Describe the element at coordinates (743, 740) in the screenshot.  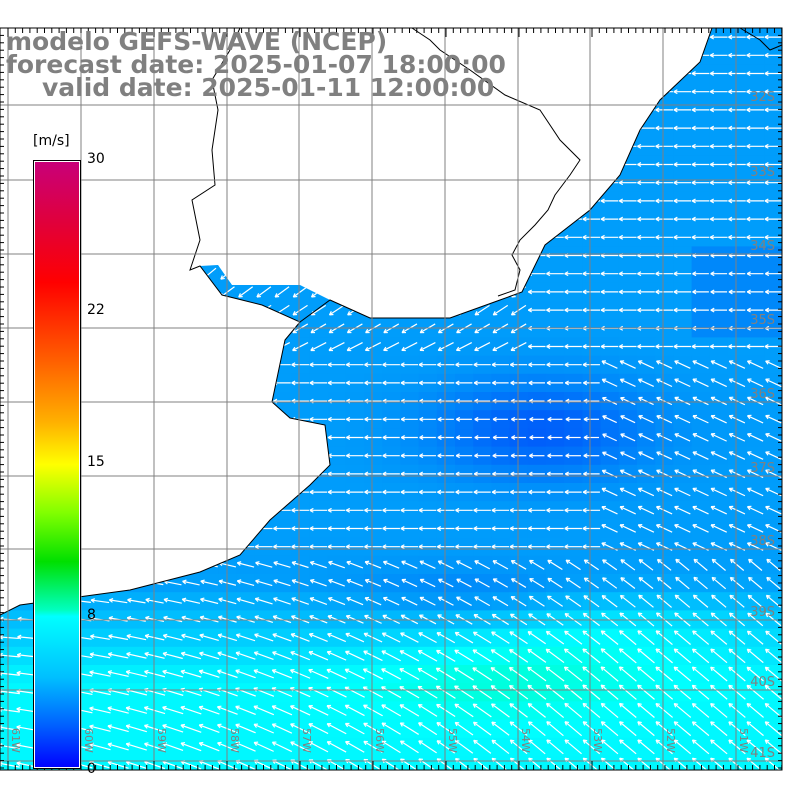
I see `lon-label: 51W` at that location.